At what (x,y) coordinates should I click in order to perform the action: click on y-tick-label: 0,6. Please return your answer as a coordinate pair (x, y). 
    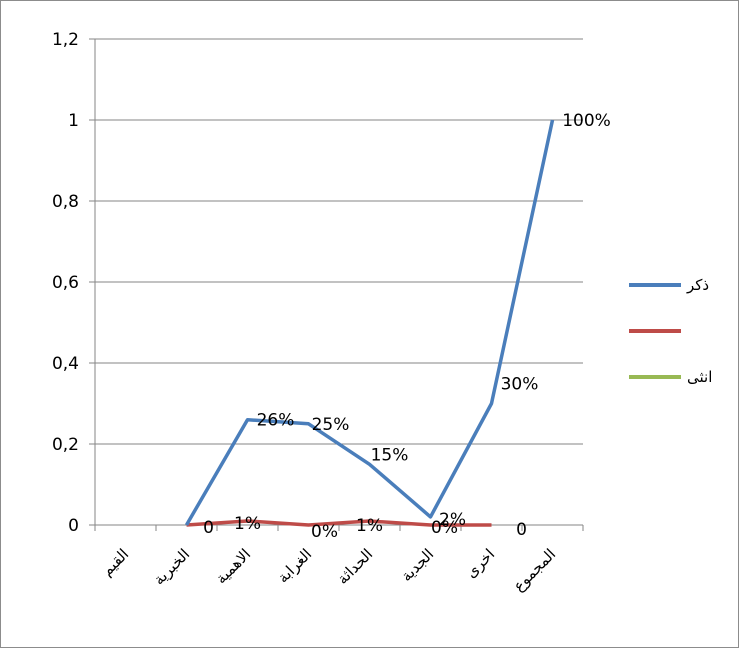
    Looking at the image, I should click on (65, 283).